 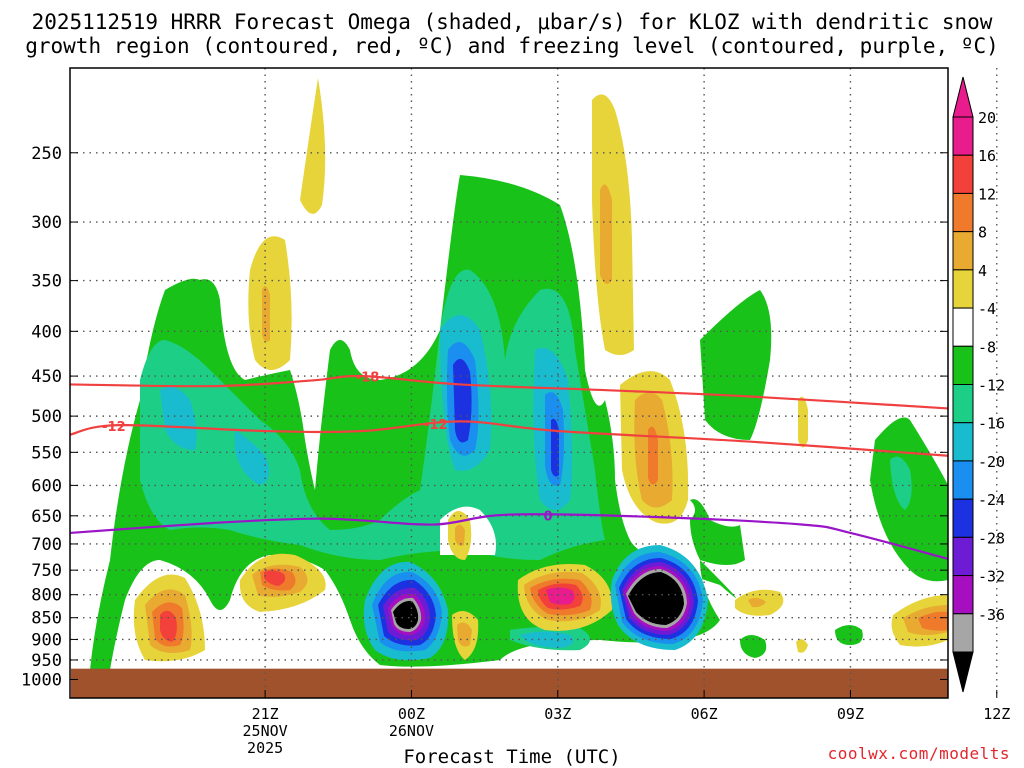 What do you see at coordinates (46, 154) in the screenshot?
I see `y-tick-label: 250` at bounding box center [46, 154].